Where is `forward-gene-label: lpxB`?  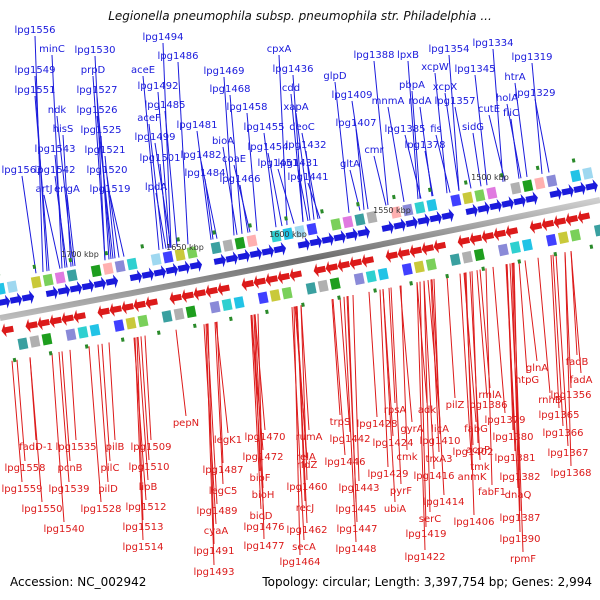 forward-gene-label: lpxB is located at coordinates (408, 55).